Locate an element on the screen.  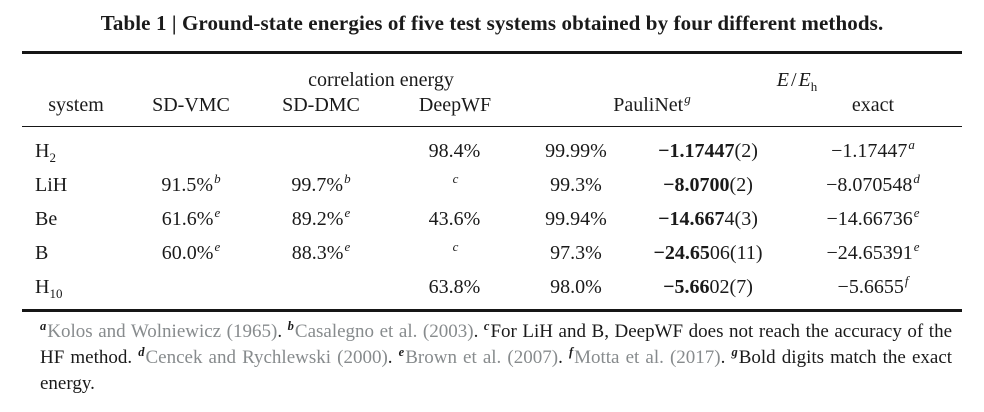
paulinet-correlation-cell: 99.99% is located at coordinates (576, 150).